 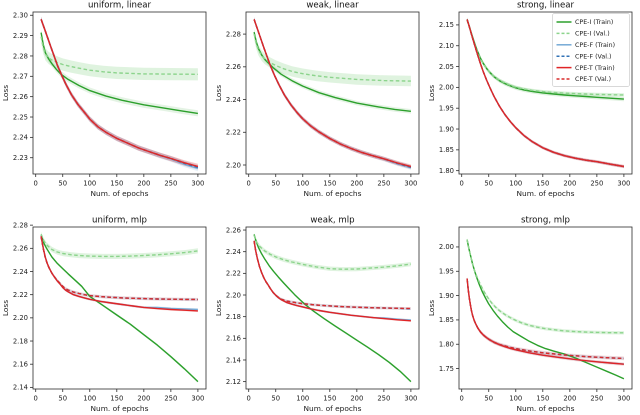 What do you see at coordinates (332, 252) in the screenshot?
I see `band-CPE-I (Val.)` at bounding box center [332, 252].